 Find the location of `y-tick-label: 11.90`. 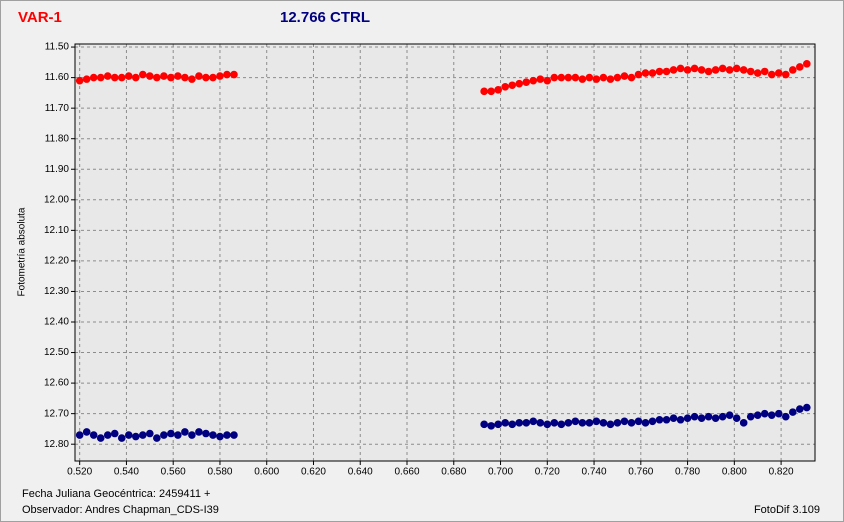

y-tick-label: 11.90 is located at coordinates (57, 169).